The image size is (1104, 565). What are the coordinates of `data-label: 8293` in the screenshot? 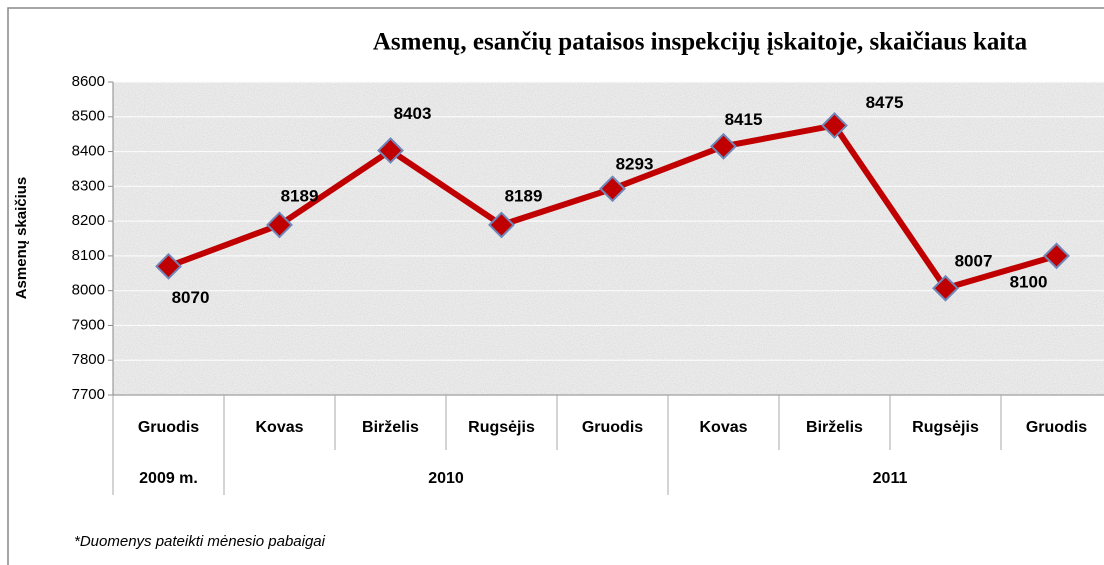 It's located at (635, 163).